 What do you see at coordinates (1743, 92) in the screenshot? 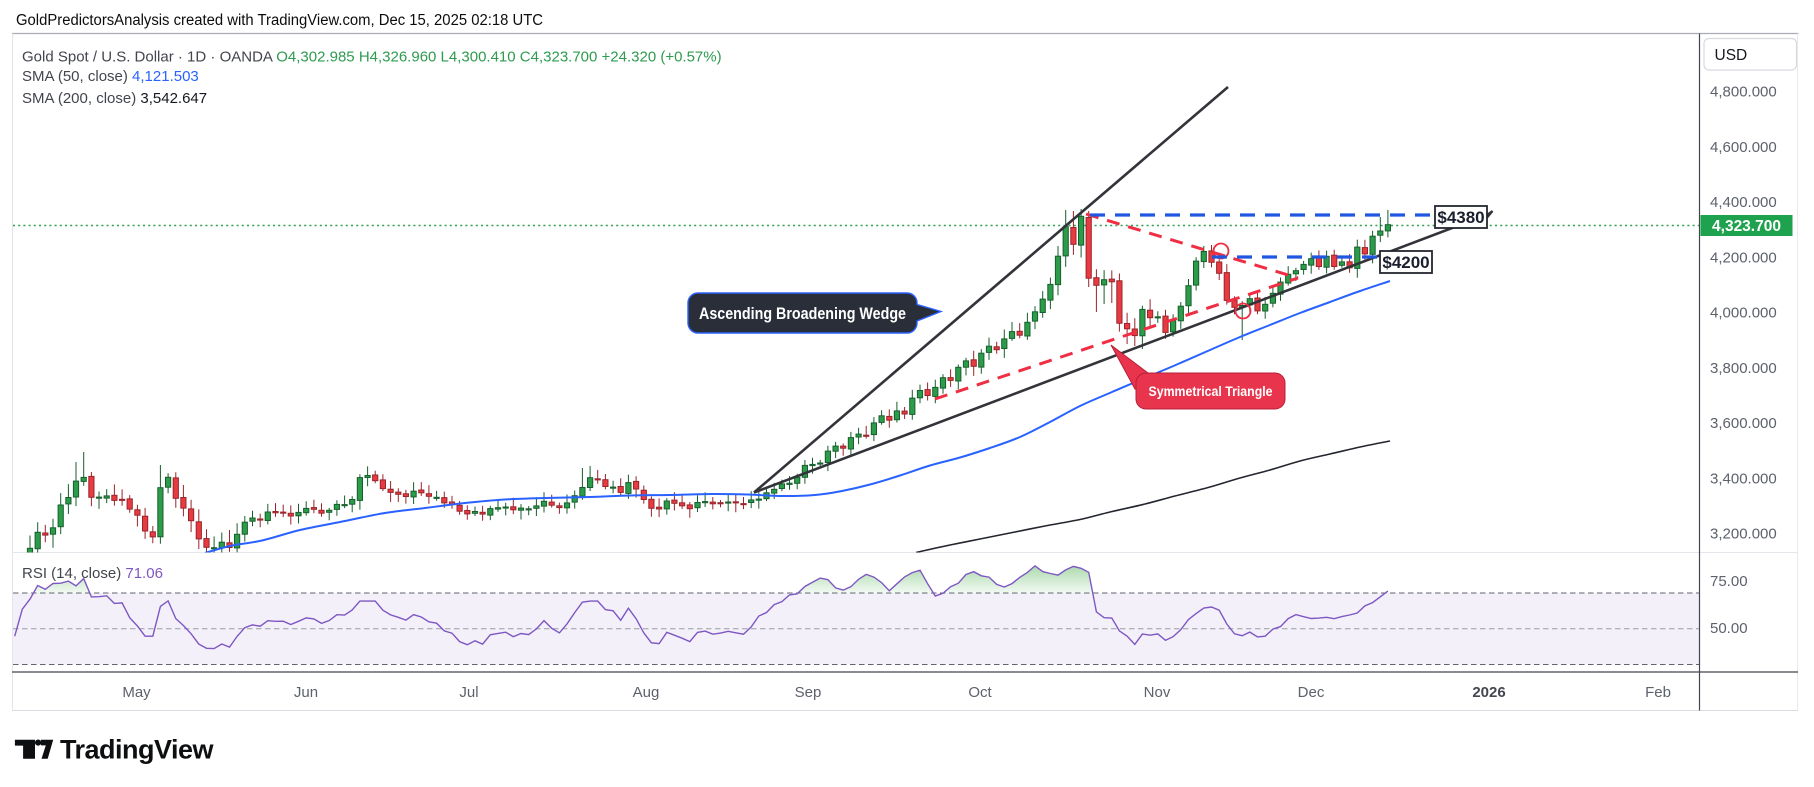
I see `svg-text: 4,800.000` at bounding box center [1743, 92].